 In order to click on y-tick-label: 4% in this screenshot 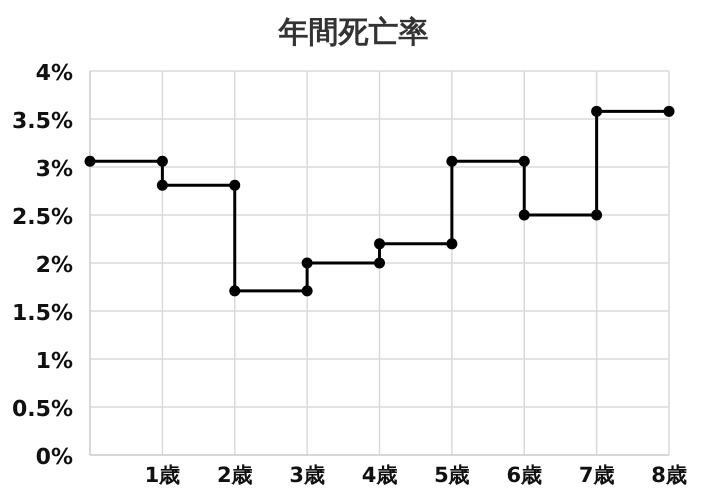, I will do `click(54, 73)`.